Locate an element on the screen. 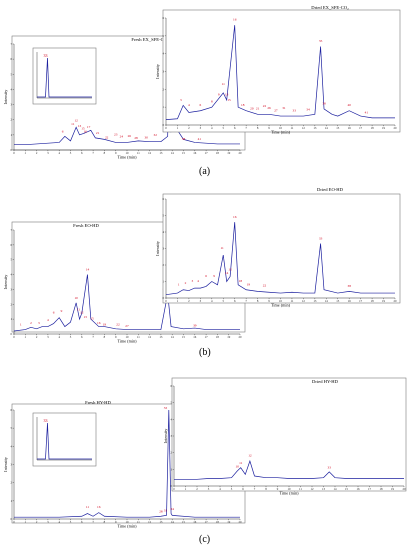  y-tick-label: 0 is located at coordinates (164, 125).